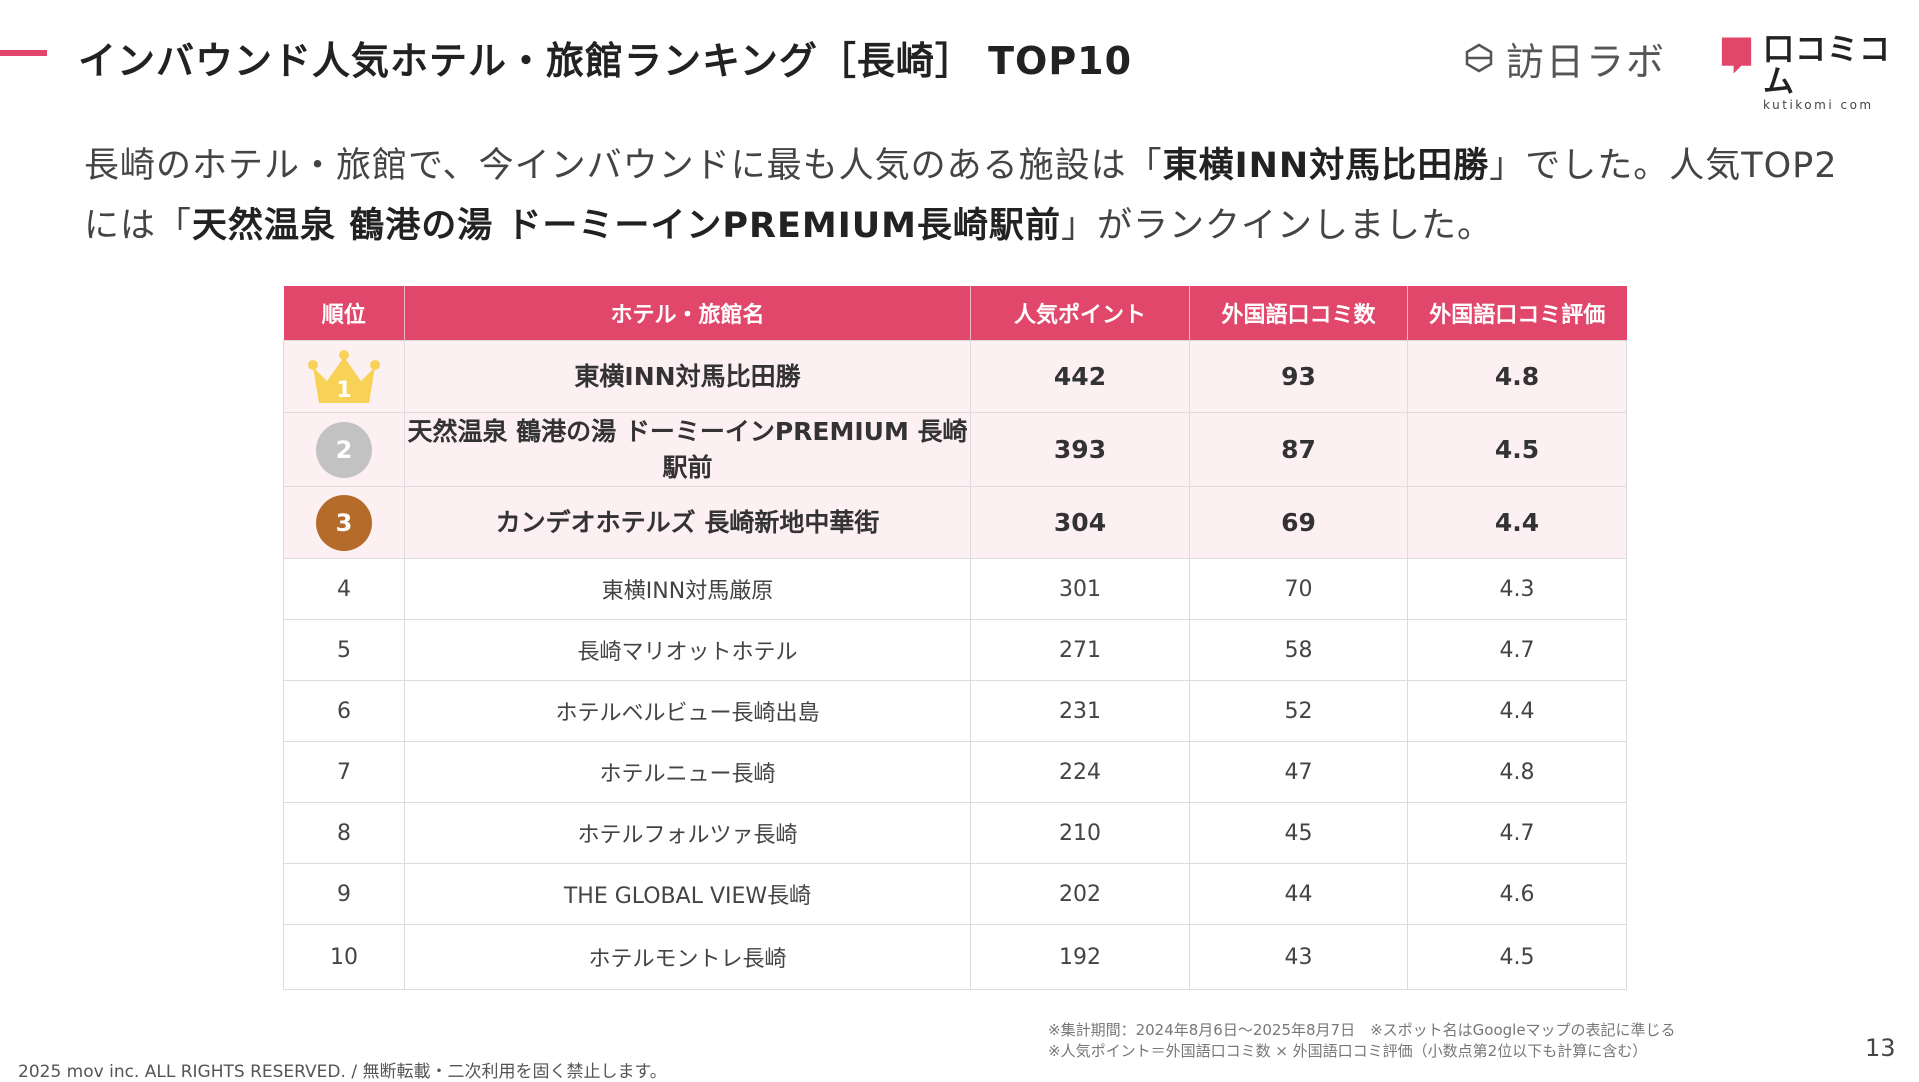 This screenshot has width=1919, height=1082. I want to click on reviews-value: 70, so click(1298, 589).